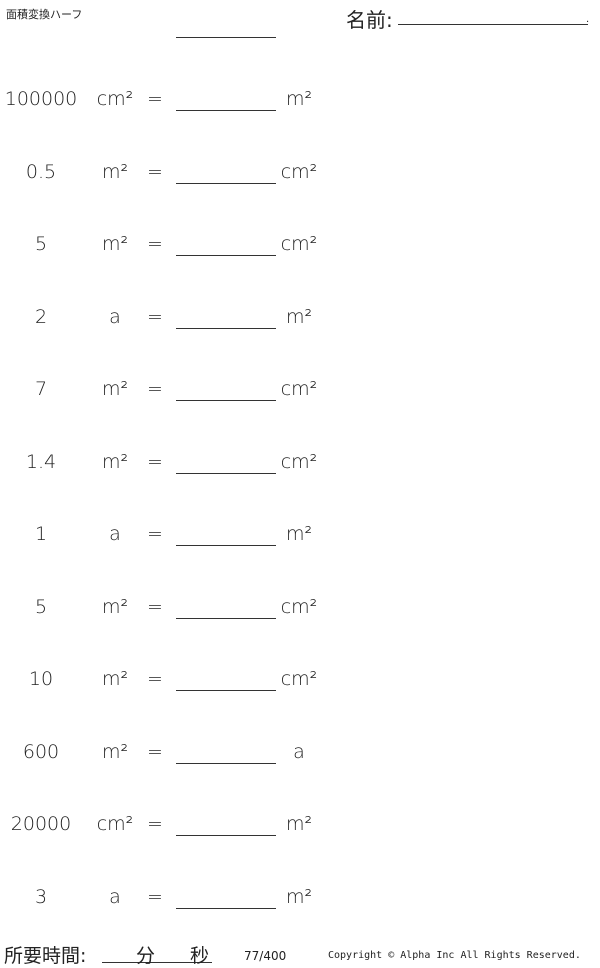 The width and height of the screenshot is (600, 968). I want to click on problem-row: 600 m² = a, so click(300, 756).